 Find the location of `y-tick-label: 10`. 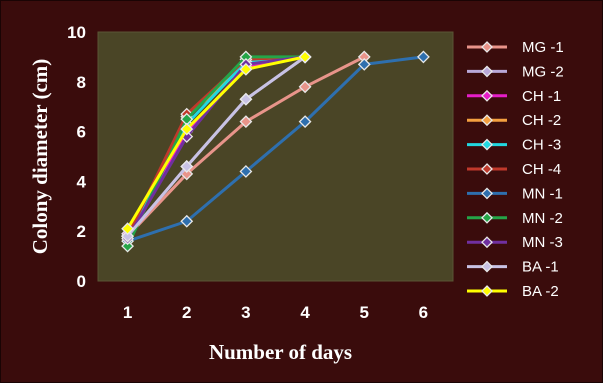

y-tick-label: 10 is located at coordinates (76, 32).